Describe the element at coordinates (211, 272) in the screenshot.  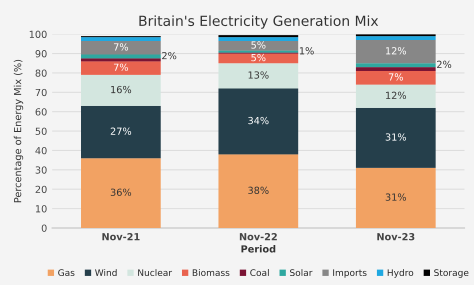
I see `legend-label: Biomass` at that location.